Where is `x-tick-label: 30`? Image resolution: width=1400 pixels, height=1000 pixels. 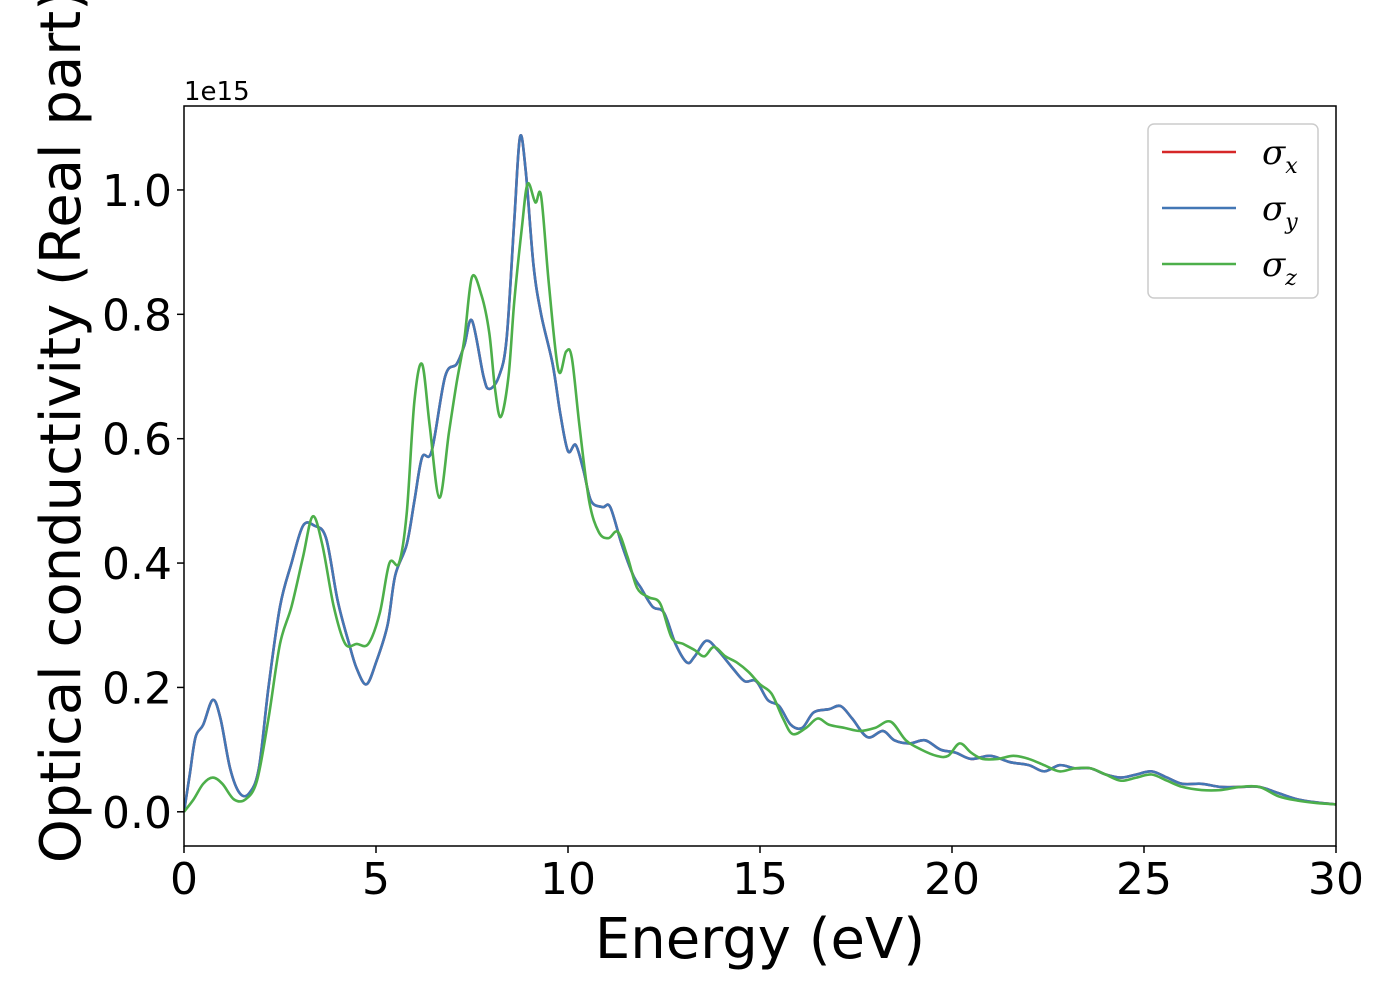 x-tick-label: 30 is located at coordinates (1336, 879).